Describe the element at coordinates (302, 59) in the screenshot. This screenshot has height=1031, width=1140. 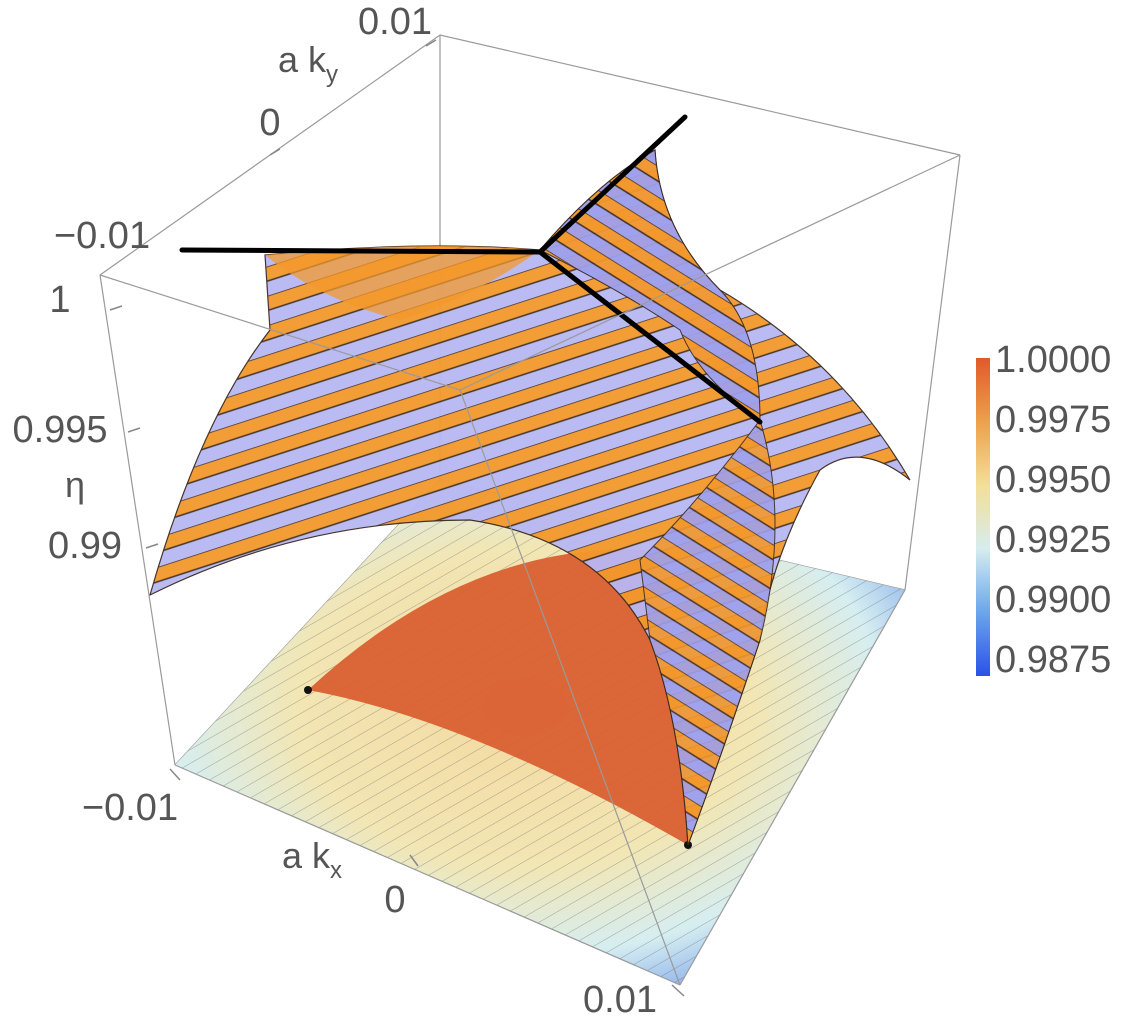
I see `y-axis-label-base: a k` at that location.